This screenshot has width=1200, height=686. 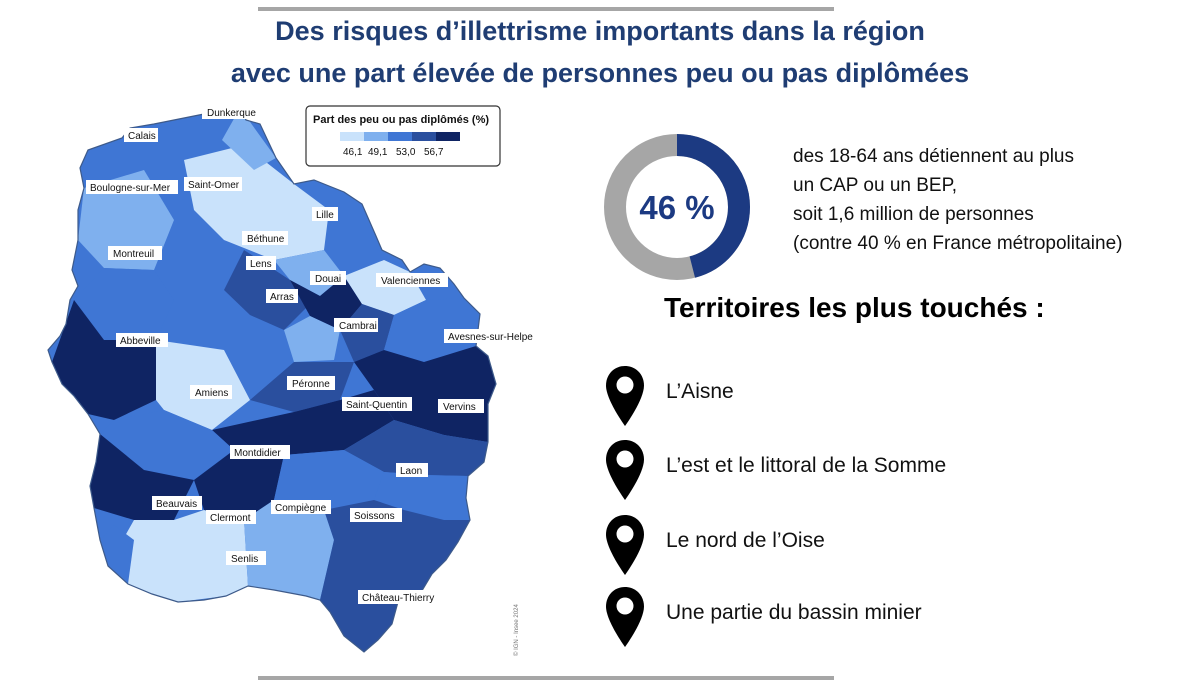 I want to click on map-area-oise-west, so click(x=117, y=554).